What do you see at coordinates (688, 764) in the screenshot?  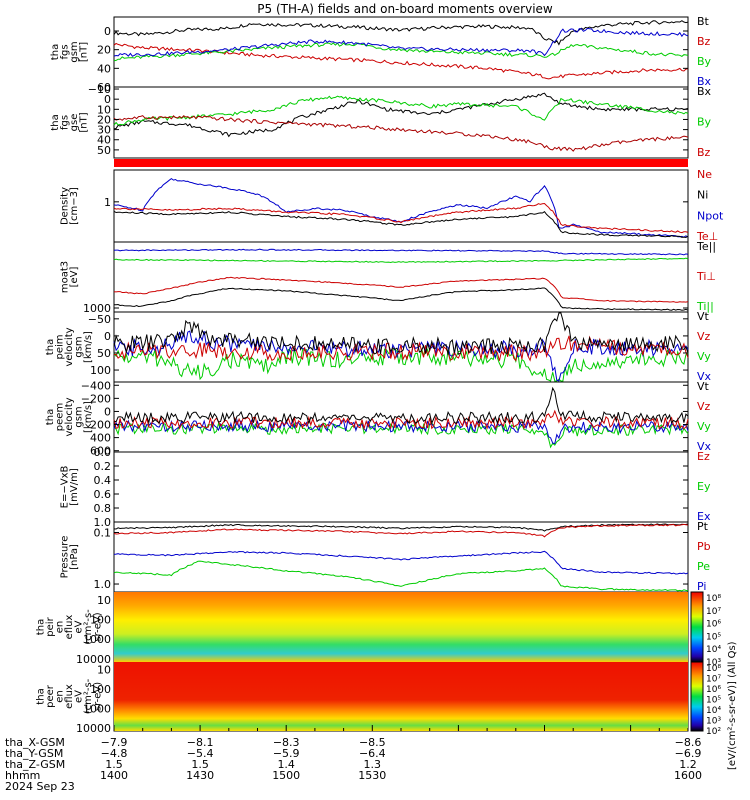 I see `x-row-value: 1.2` at bounding box center [688, 764].